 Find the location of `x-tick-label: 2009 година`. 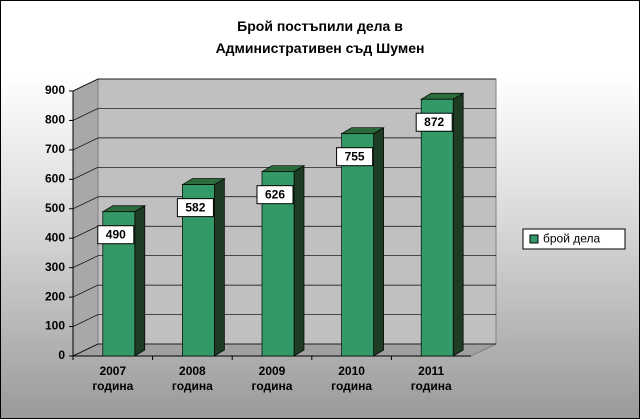

x-tick-label: 2009 година is located at coordinates (272, 378).